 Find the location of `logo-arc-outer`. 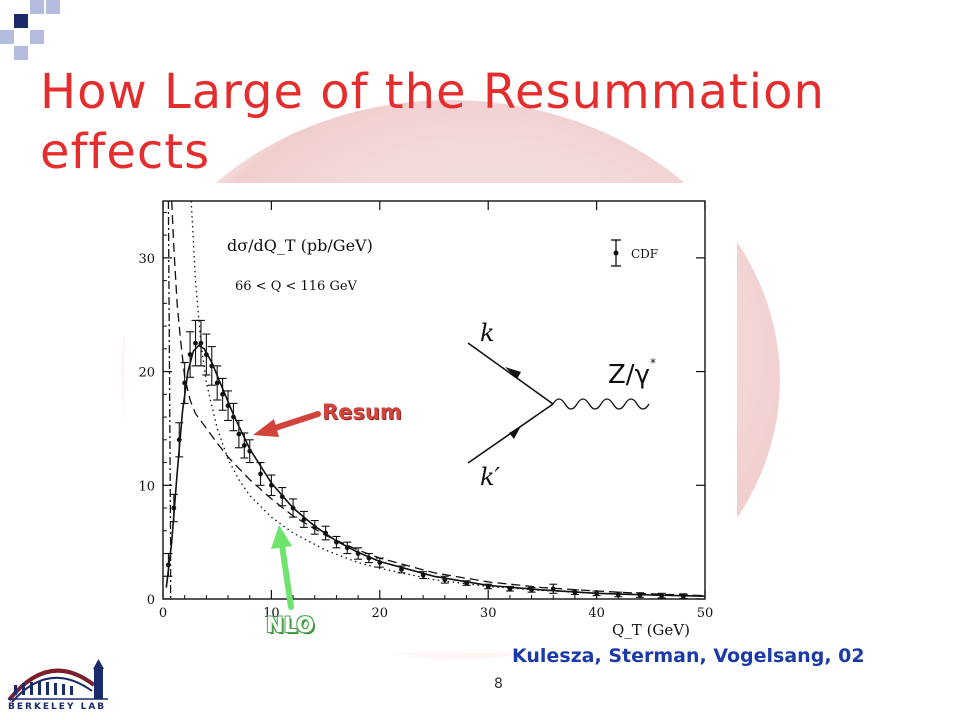

logo-arc-outer is located at coordinates (51, 685).